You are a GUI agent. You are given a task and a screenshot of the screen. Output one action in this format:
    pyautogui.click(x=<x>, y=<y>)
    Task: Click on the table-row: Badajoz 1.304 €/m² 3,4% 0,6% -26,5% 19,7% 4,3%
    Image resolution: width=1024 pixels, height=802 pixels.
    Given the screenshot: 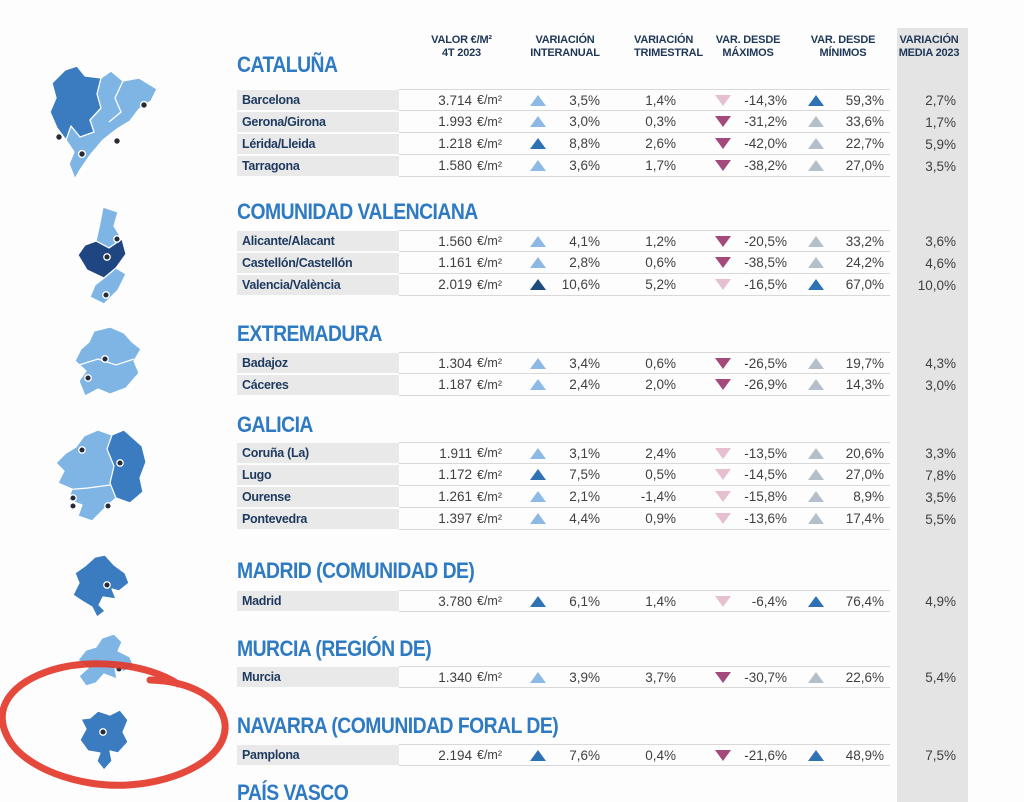 What is the action you would take?
    pyautogui.click(x=602, y=363)
    